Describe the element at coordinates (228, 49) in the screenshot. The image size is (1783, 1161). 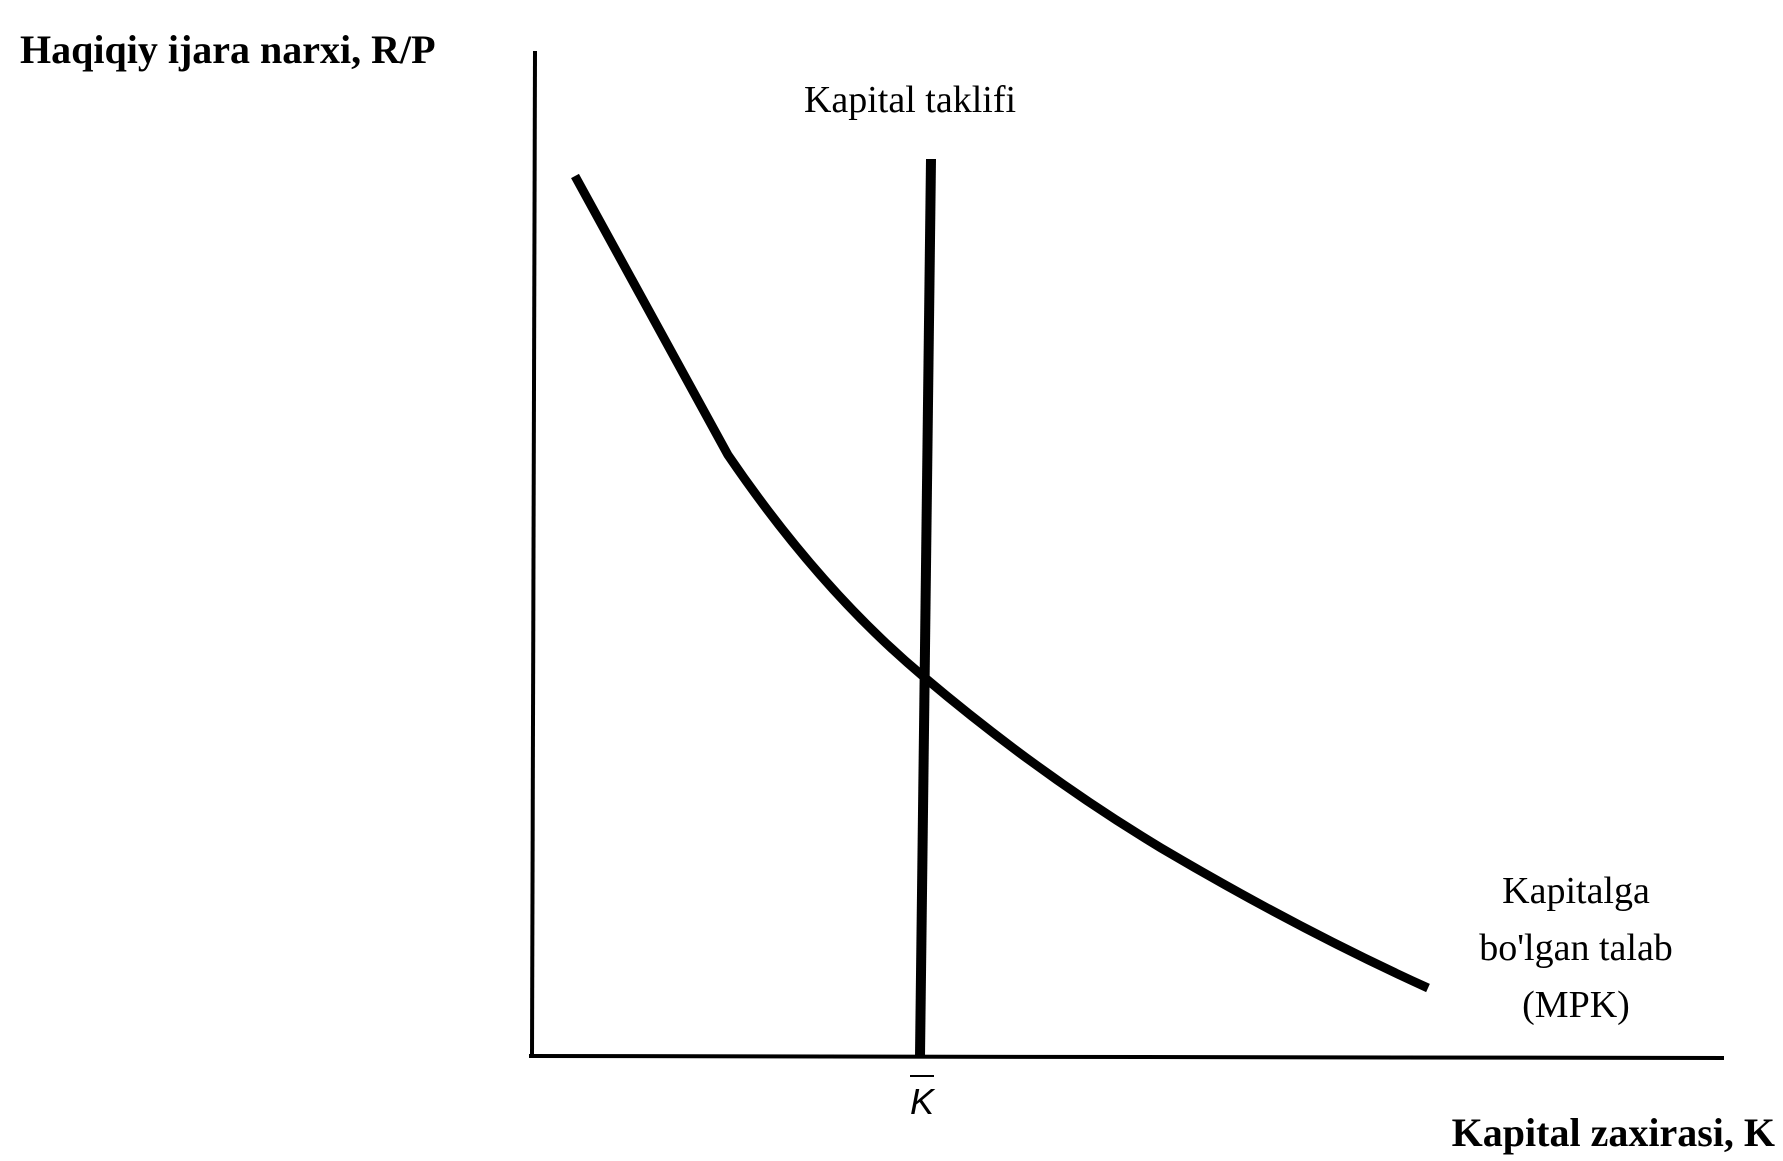
I see `y-axis-label: Haqiqiy ijara narxi, R/P` at that location.